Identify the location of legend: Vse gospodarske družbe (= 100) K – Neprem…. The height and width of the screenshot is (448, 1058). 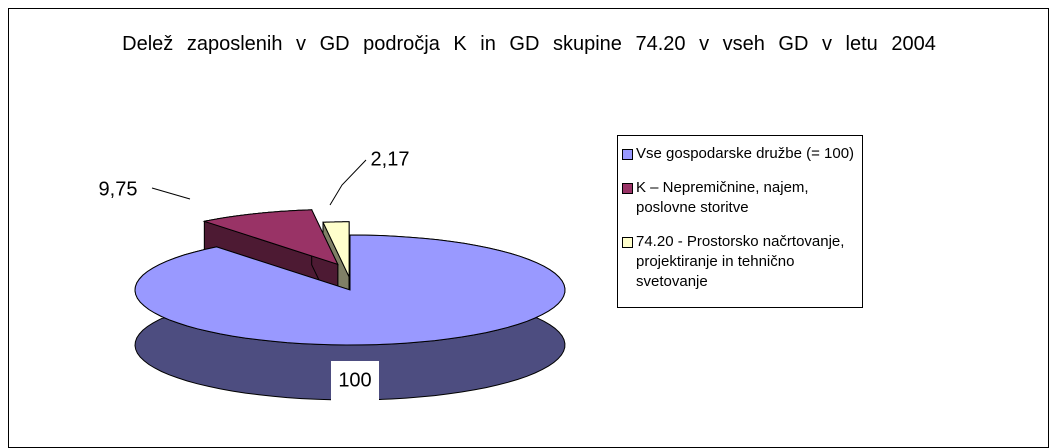
(740, 221).